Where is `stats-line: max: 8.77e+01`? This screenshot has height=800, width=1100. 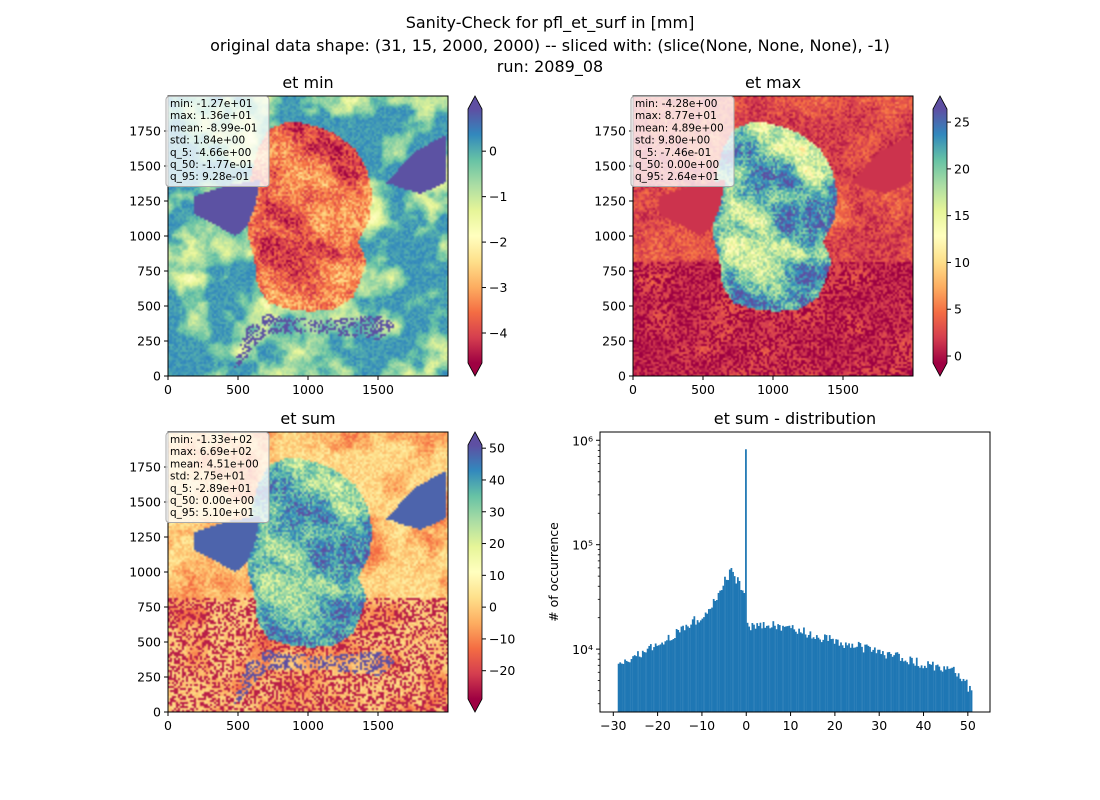
stats-line: max: 8.77e+01 is located at coordinates (676, 116).